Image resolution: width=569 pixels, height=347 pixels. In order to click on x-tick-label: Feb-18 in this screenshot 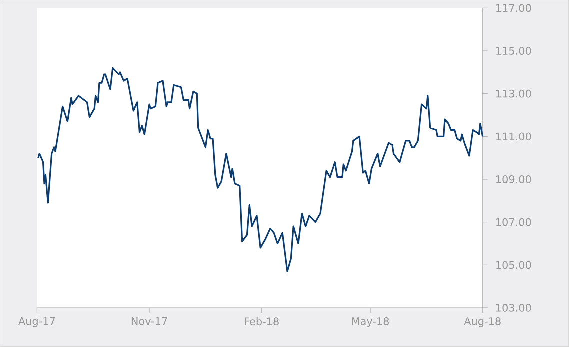, I will do `click(262, 321)`.